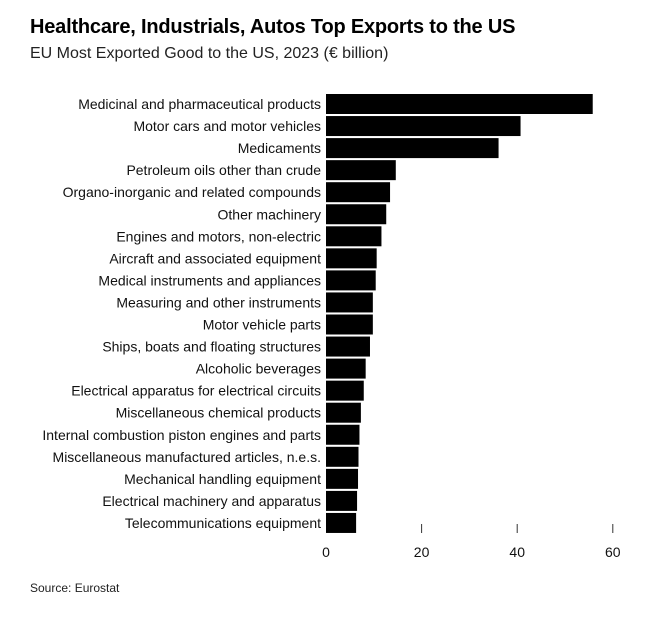 The height and width of the screenshot is (617, 654). I want to click on x-tick-label-60: 60, so click(613, 552).